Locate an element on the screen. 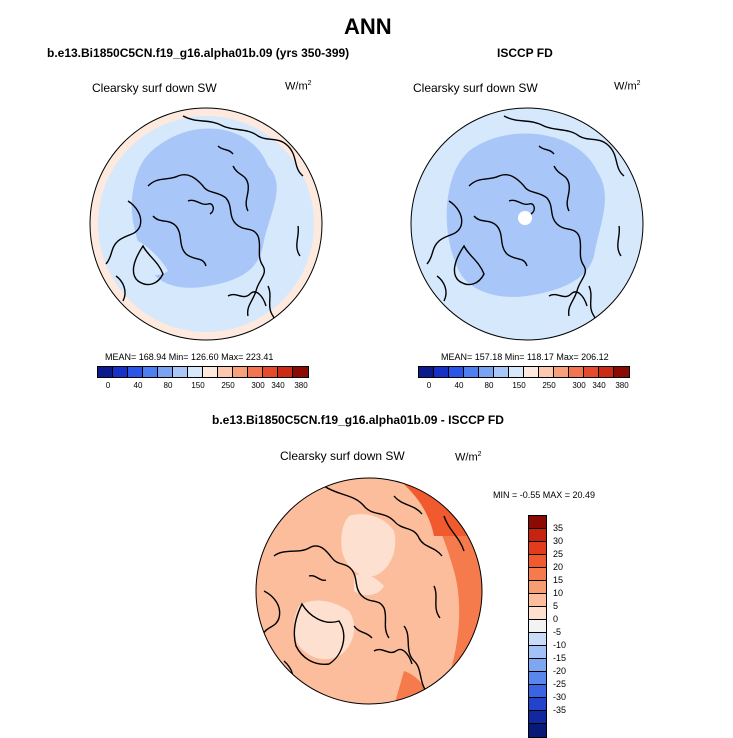 This screenshot has height=738, width=733. panel2-map-border is located at coordinates (527, 224).